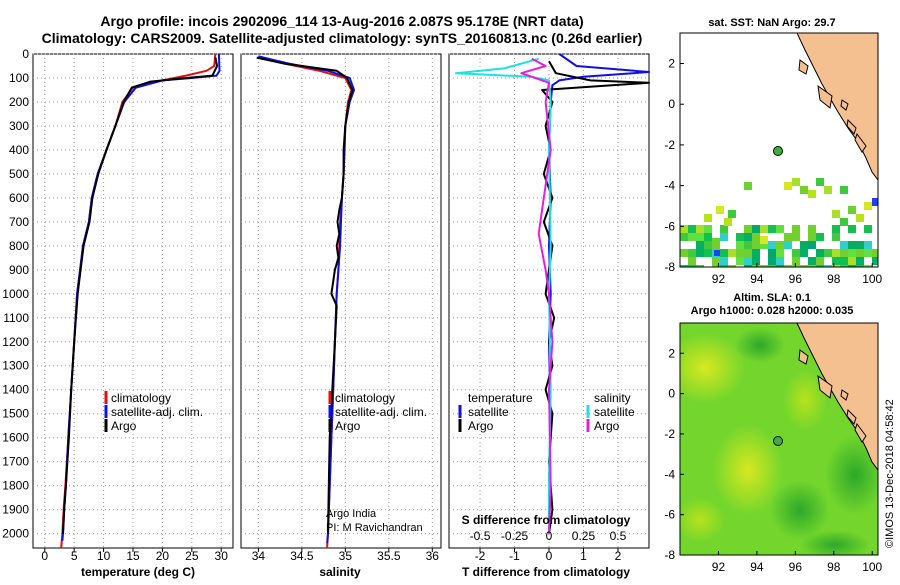 The height and width of the screenshot is (585, 900). What do you see at coordinates (515, 536) in the screenshot?
I see `s-difference-tick-label: -0.25` at bounding box center [515, 536].